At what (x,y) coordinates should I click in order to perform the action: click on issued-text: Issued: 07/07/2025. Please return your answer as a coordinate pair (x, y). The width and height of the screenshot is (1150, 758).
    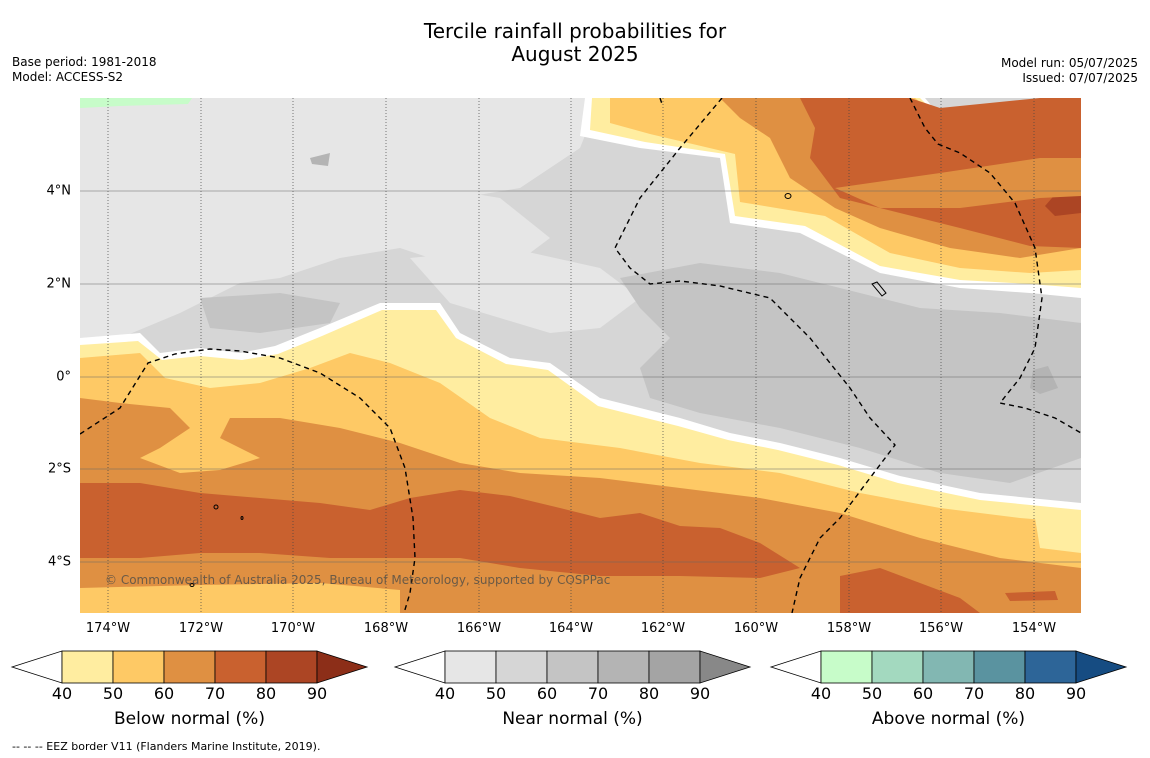
    Looking at the image, I should click on (1080, 78).